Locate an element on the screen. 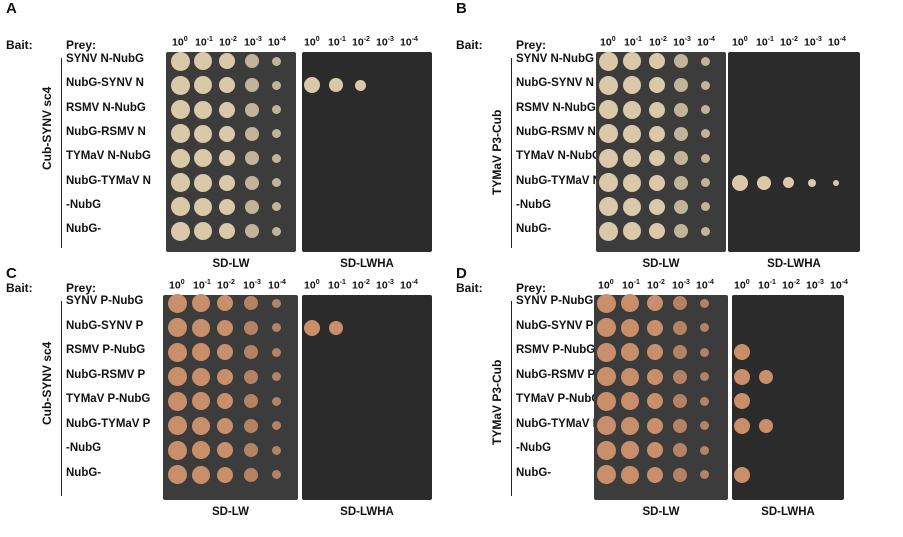 This screenshot has width=903, height=537. dilution-exponent: -3 is located at coordinates (390, 39).